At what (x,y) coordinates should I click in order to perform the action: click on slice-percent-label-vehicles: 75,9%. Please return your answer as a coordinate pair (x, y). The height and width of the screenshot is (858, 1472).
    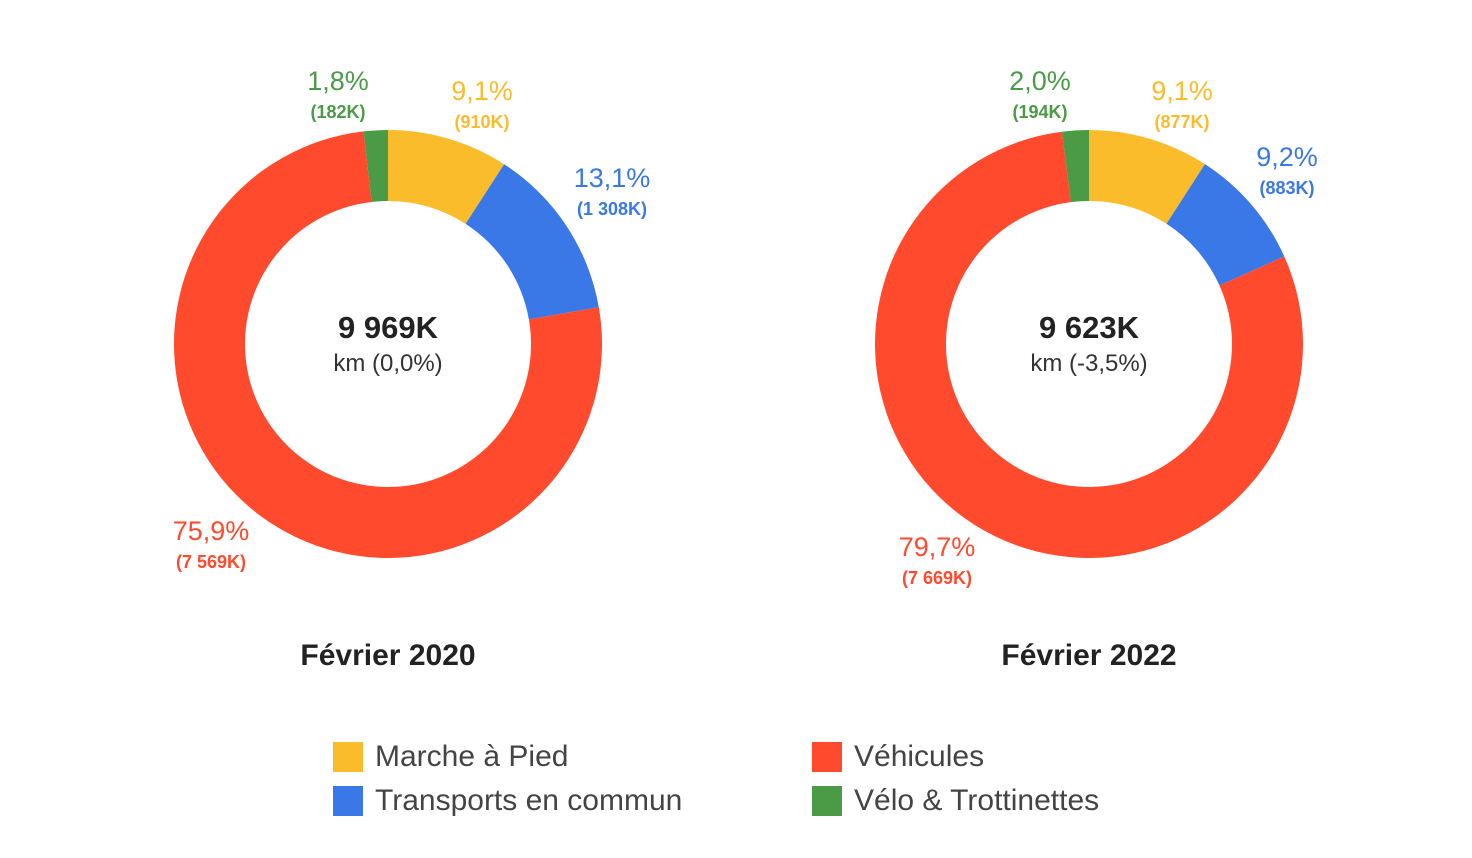
    Looking at the image, I should click on (211, 531).